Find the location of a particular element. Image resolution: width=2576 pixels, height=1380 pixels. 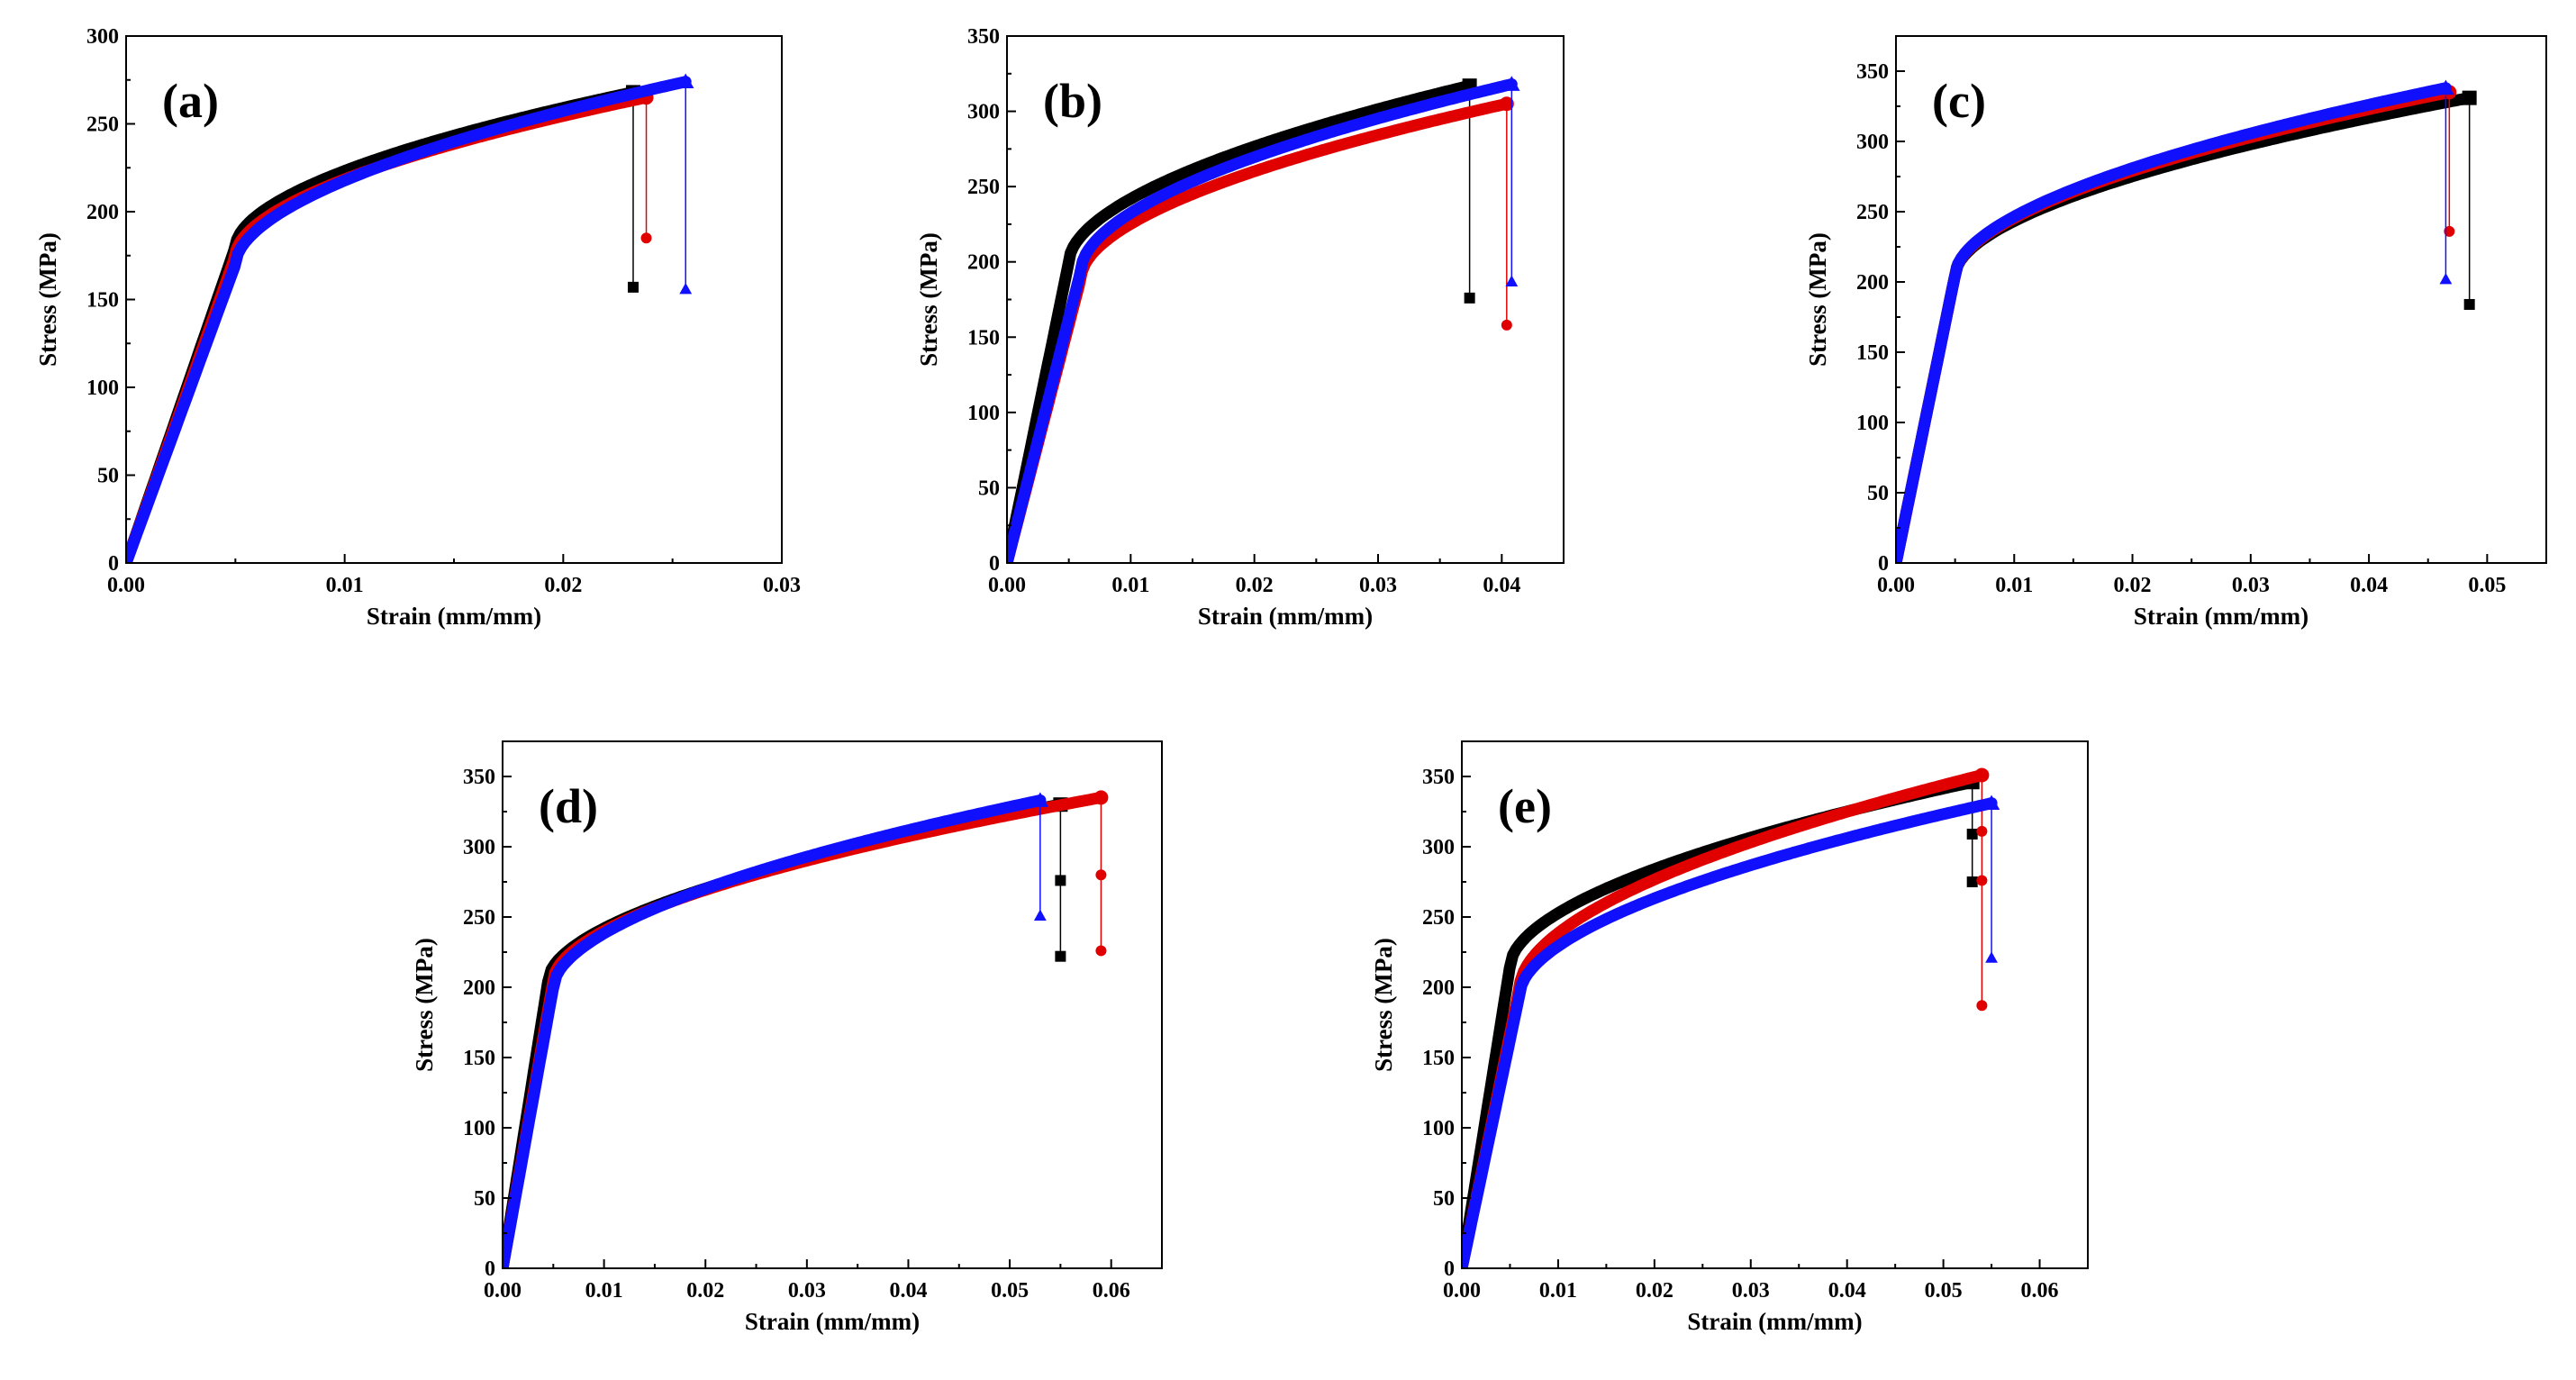

plot-frame is located at coordinates (832, 1004).